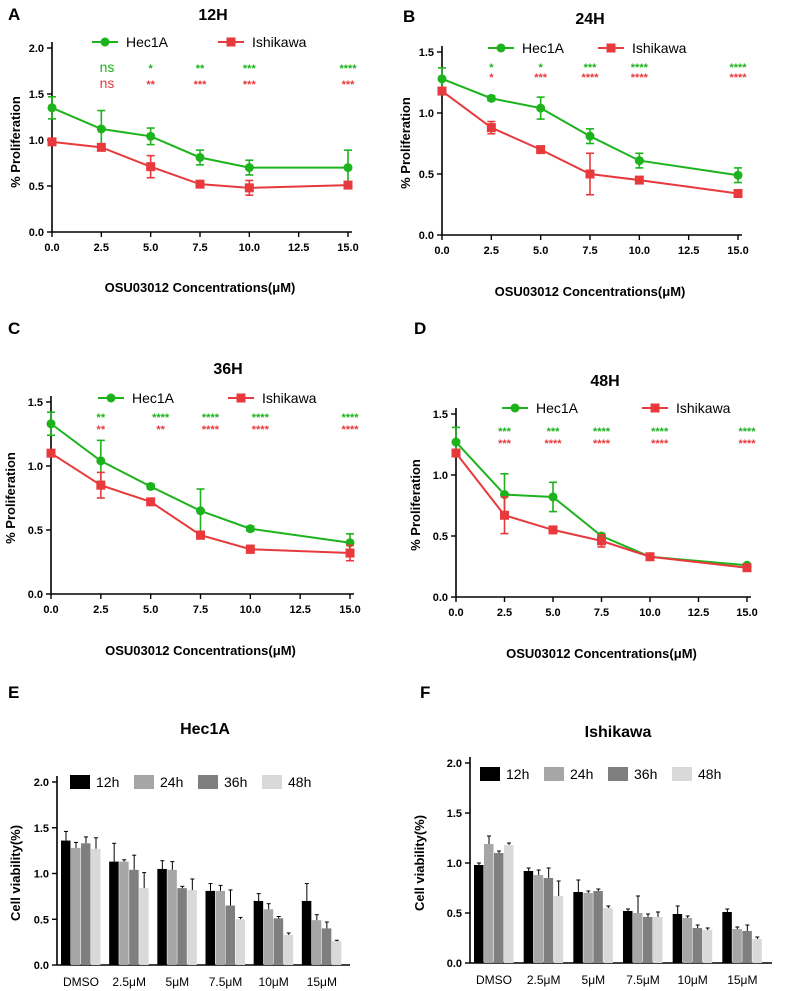  I want to click on panel-e-category-label: 7.5μM, so click(226, 982).